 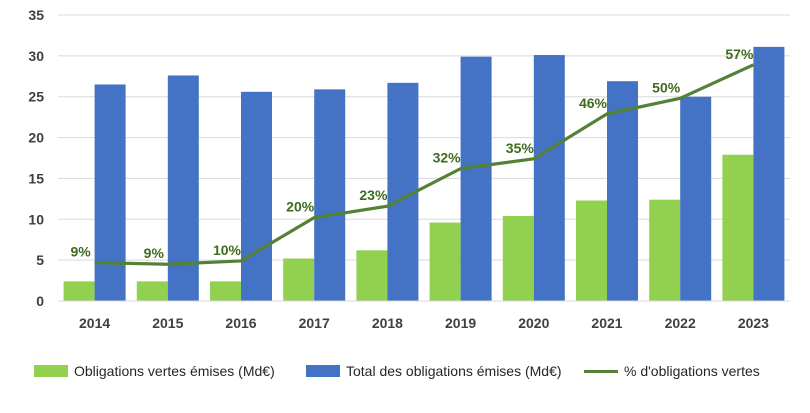 What do you see at coordinates (36, 138) in the screenshot?
I see `y-tick-label: 20` at bounding box center [36, 138].